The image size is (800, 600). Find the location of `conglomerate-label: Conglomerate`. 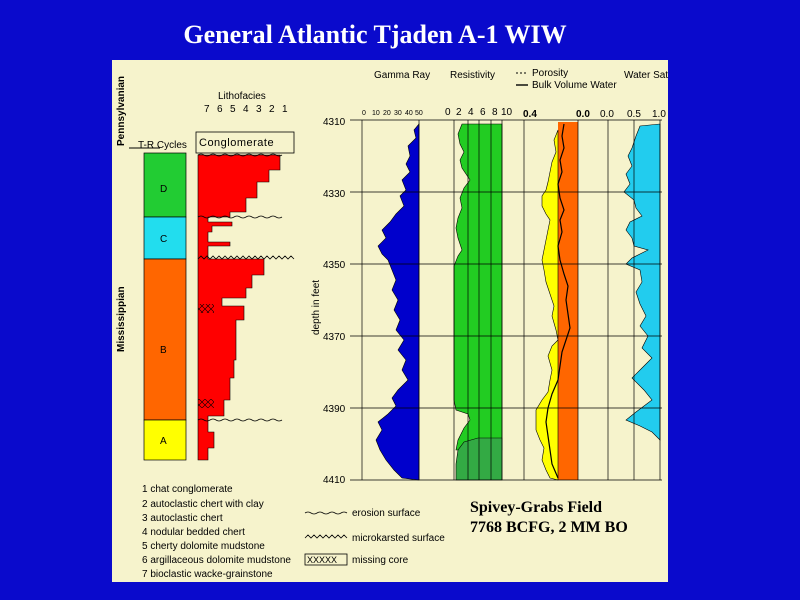

conglomerate-label: Conglomerate is located at coordinates (236, 143).